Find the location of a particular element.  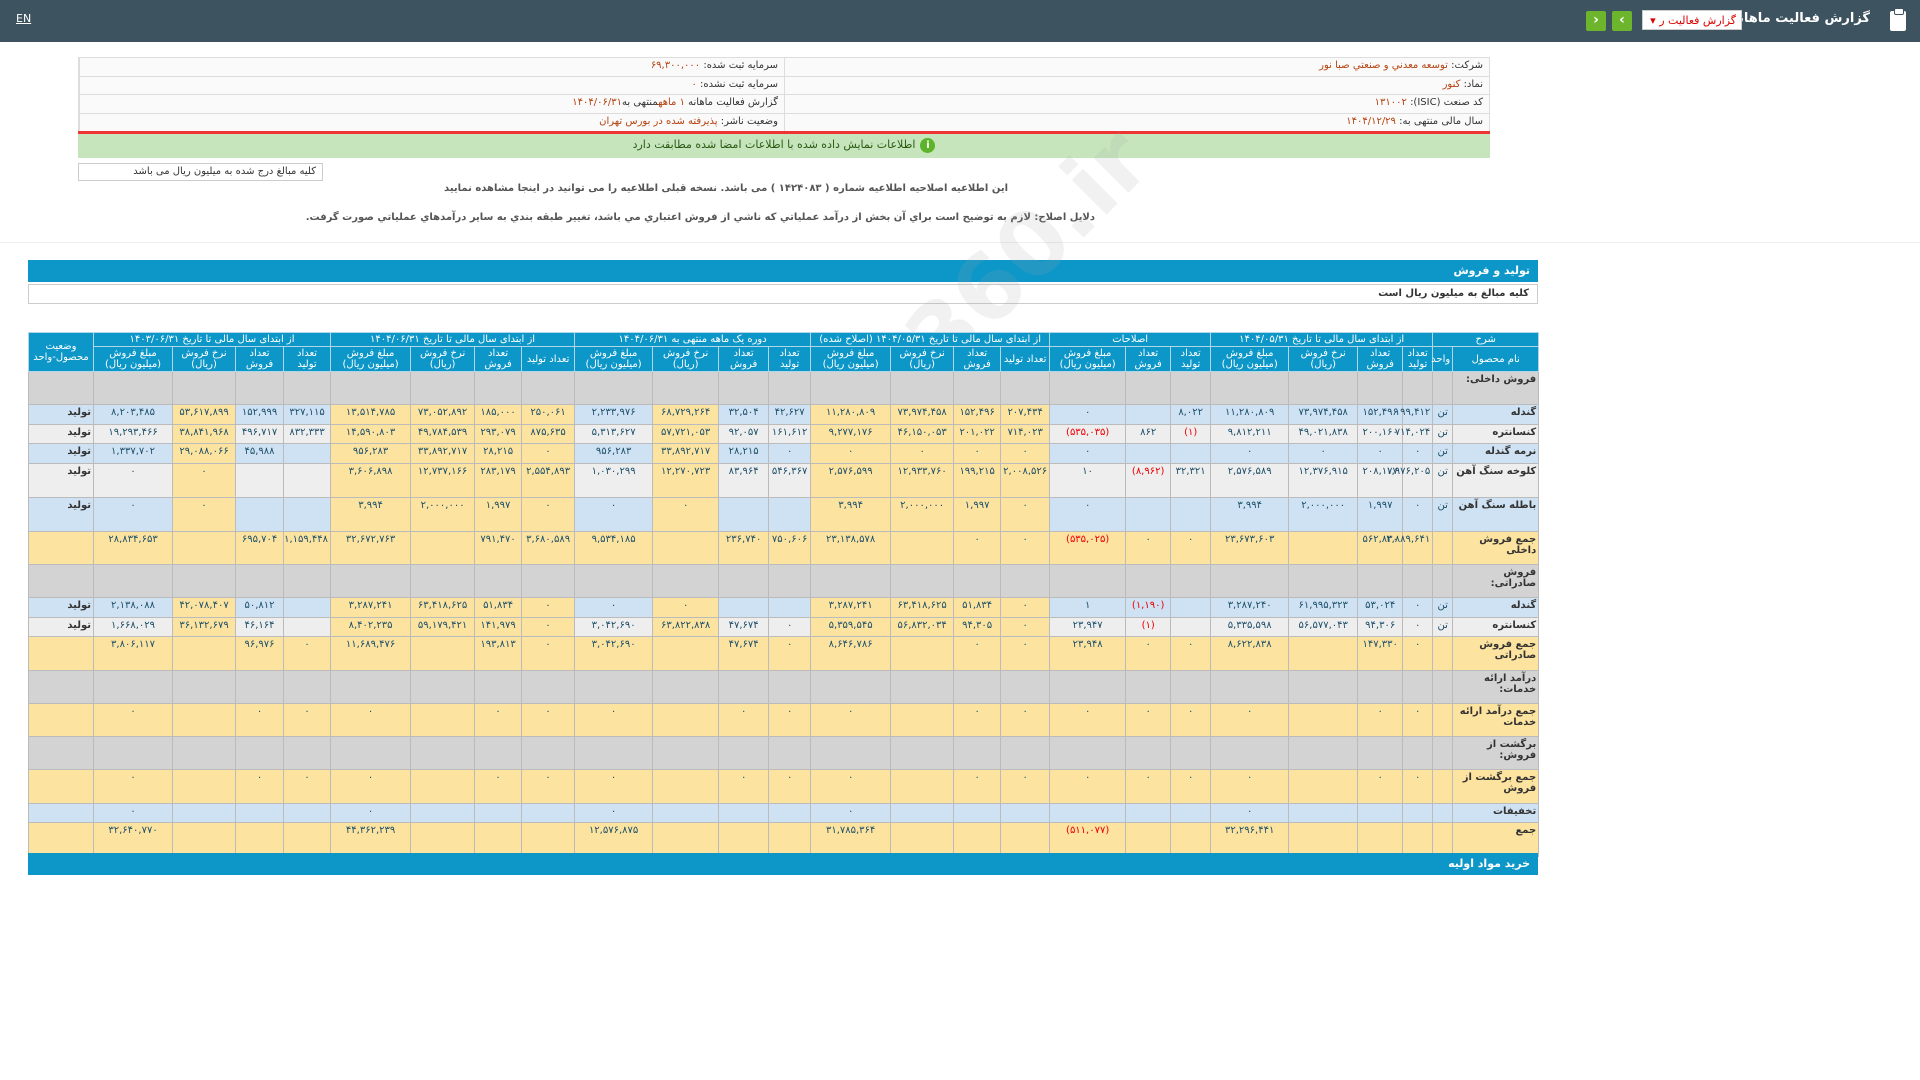

data-cell: ۹,۵۳۴,۱۸۵ is located at coordinates (614, 547).